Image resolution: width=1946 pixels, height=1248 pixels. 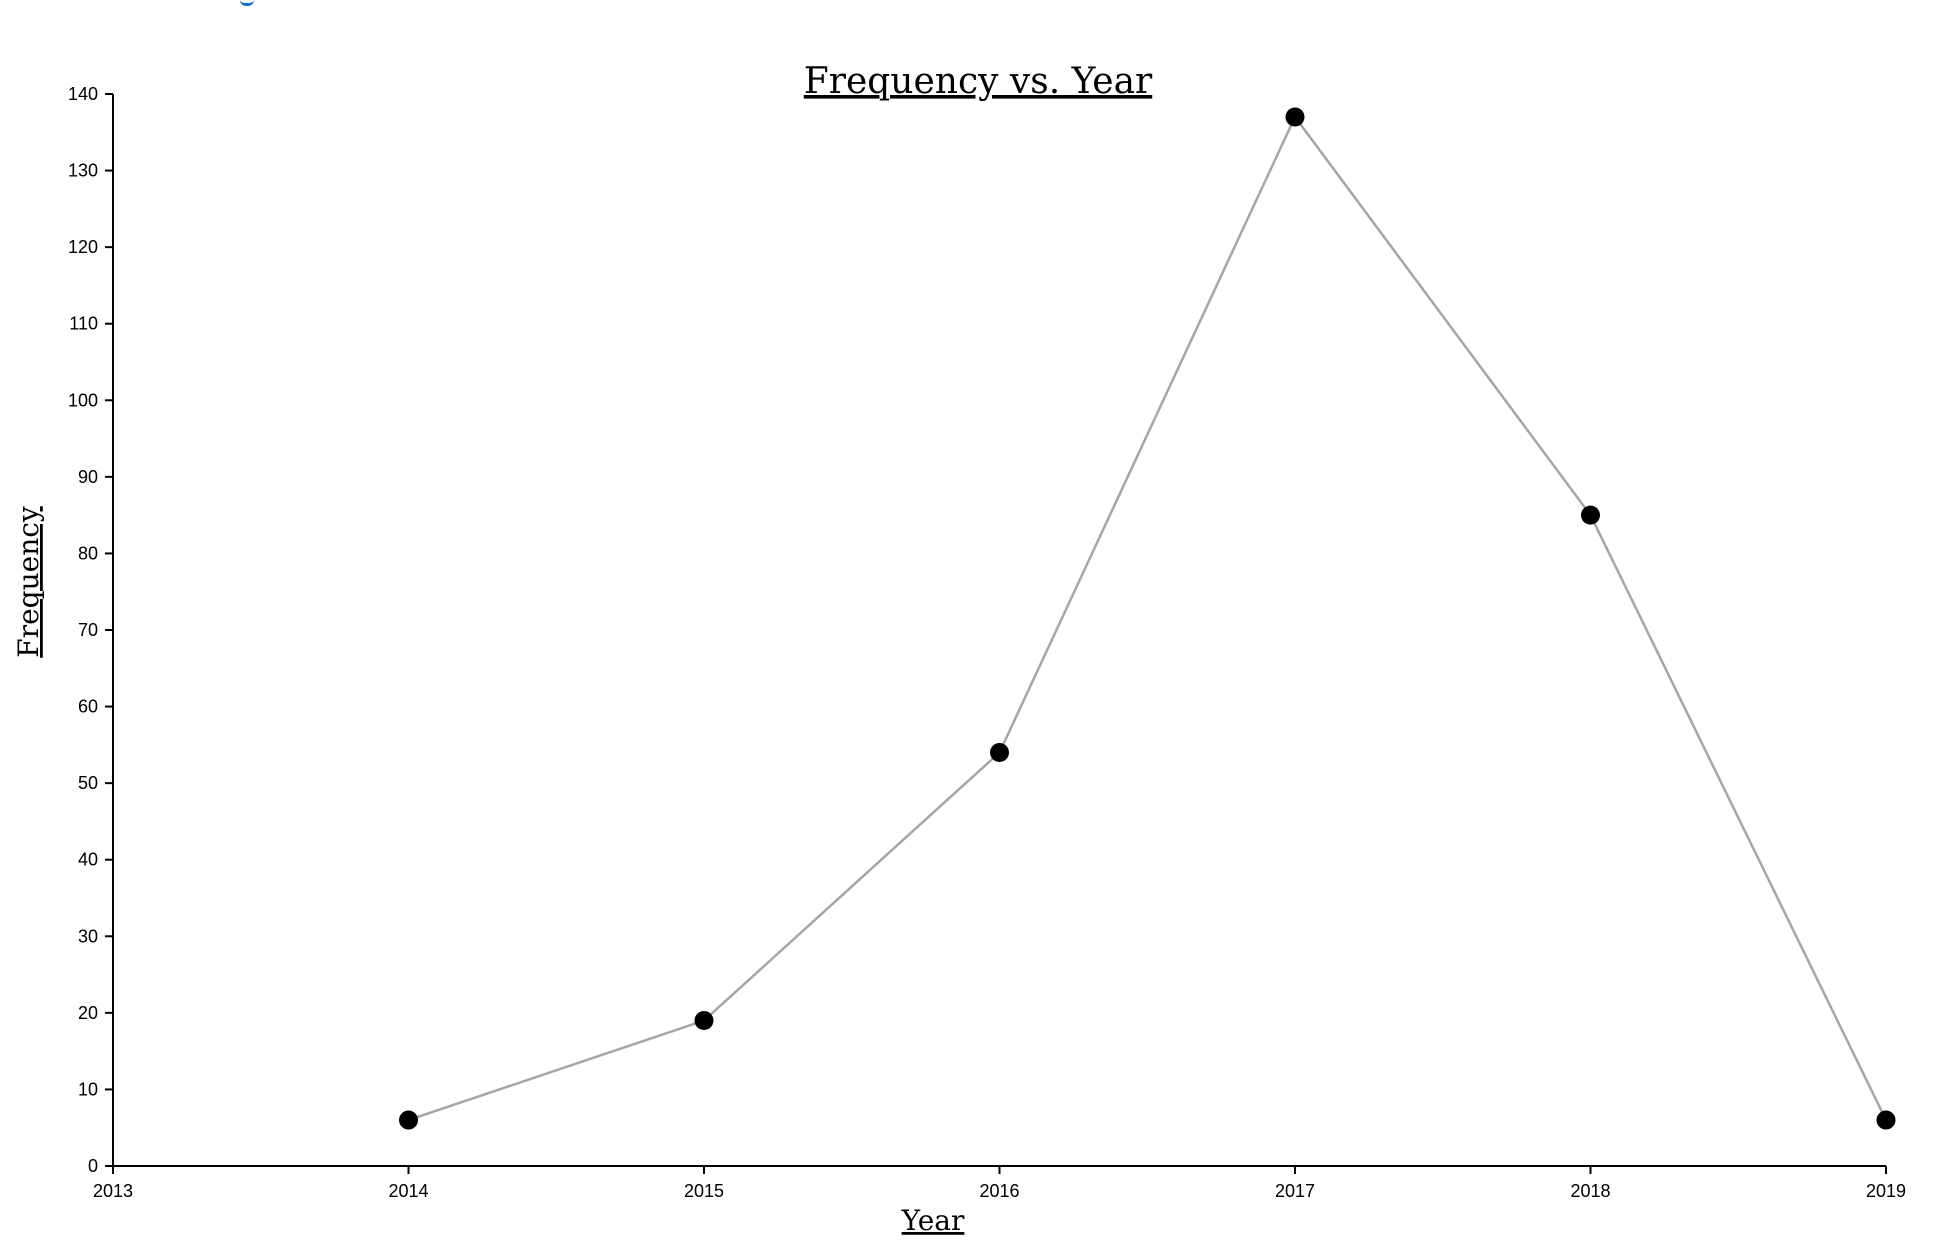 What do you see at coordinates (88, 1013) in the screenshot?
I see `y-tick-label: 20` at bounding box center [88, 1013].